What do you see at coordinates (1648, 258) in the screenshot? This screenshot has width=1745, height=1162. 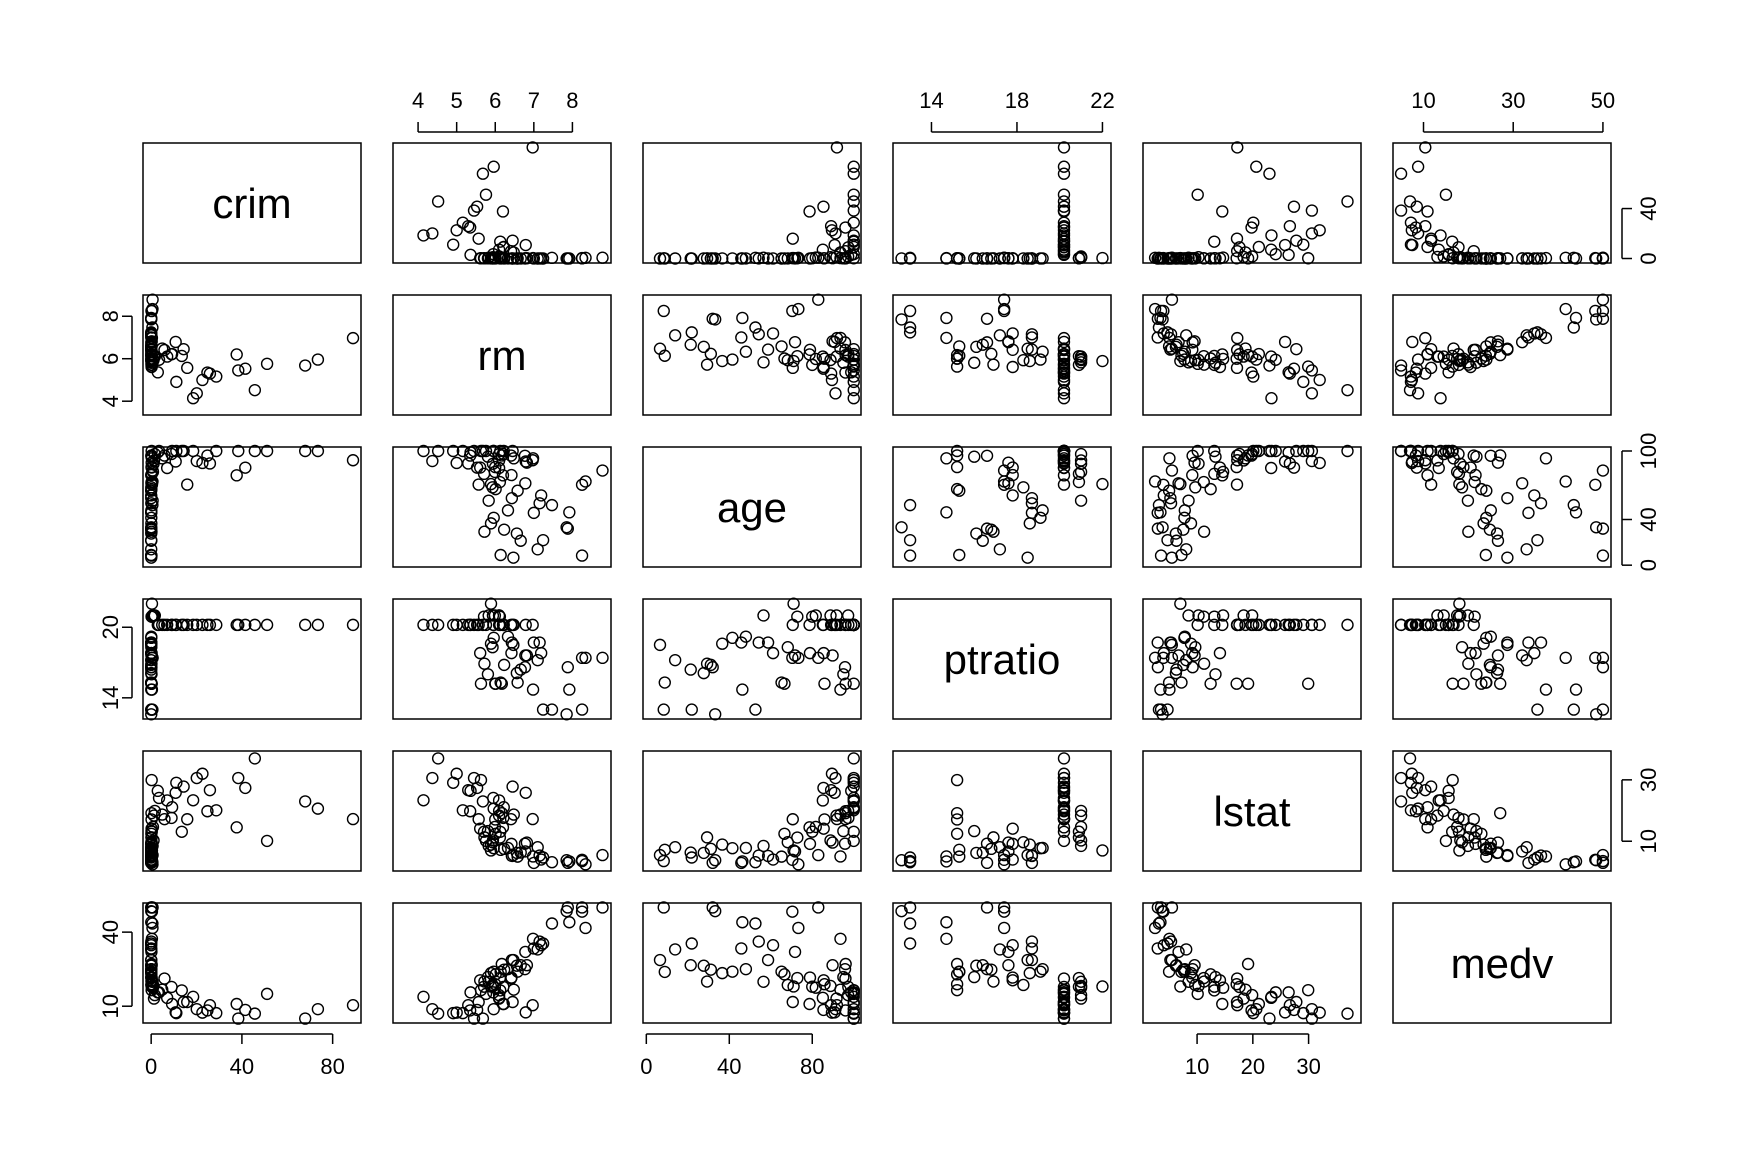 I see `y-tick-label: 0` at bounding box center [1648, 258].